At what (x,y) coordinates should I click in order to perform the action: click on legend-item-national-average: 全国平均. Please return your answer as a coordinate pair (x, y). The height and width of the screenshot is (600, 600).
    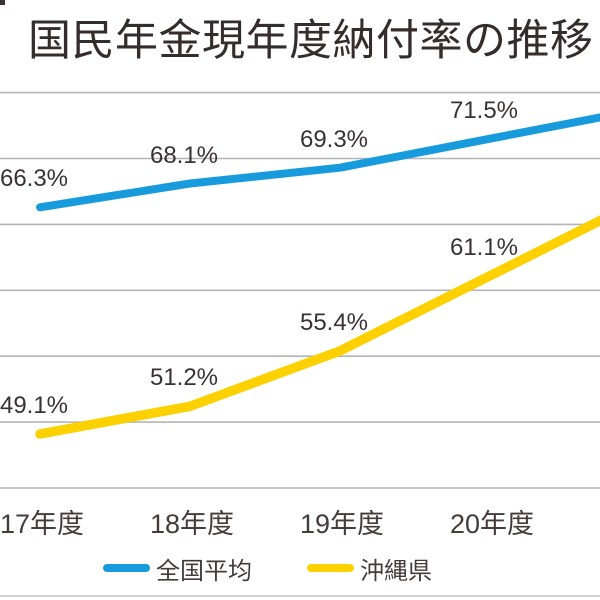
    Looking at the image, I should click on (177, 569).